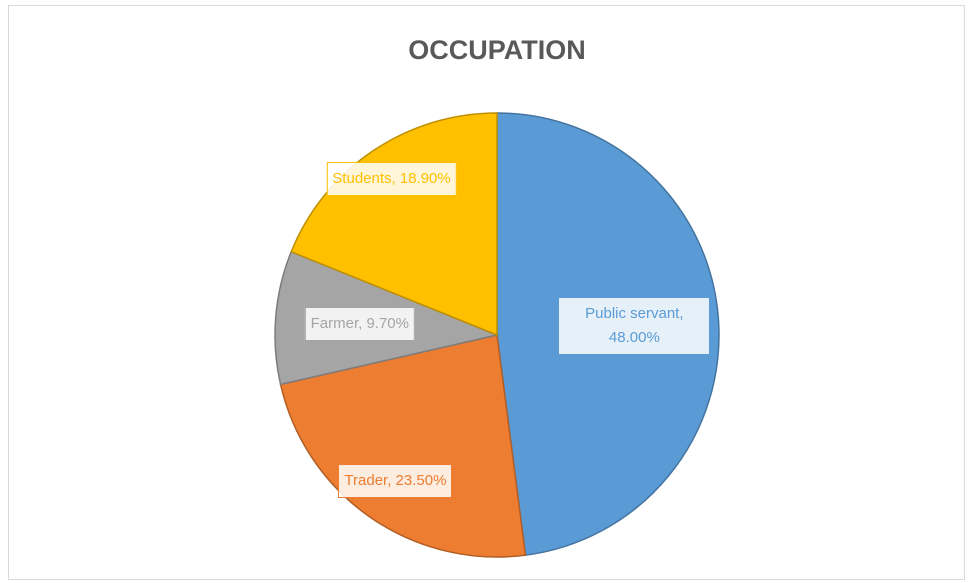  Describe the element at coordinates (497, 50) in the screenshot. I see `chart-title: OCCUPATION` at that location.